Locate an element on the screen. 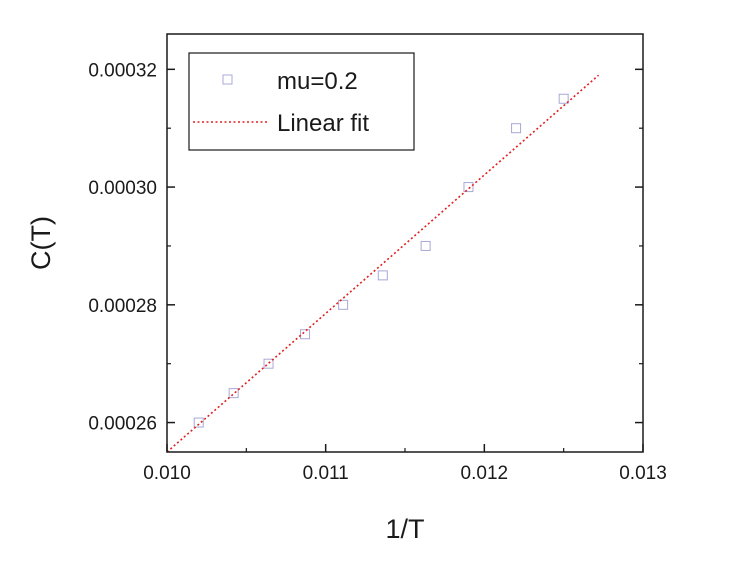 The width and height of the screenshot is (747, 564). x-tick-label: 0.013 is located at coordinates (643, 473).